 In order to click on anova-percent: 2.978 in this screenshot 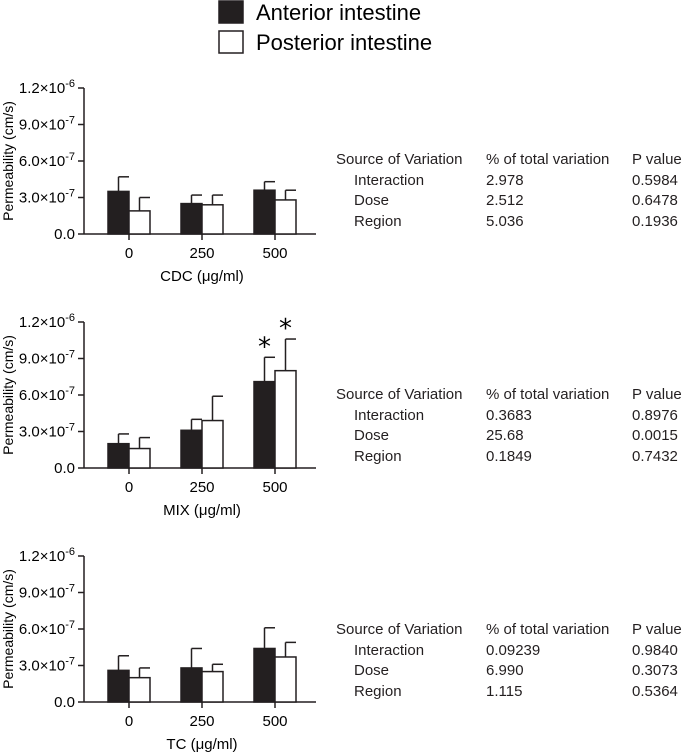, I will do `click(505, 180)`.